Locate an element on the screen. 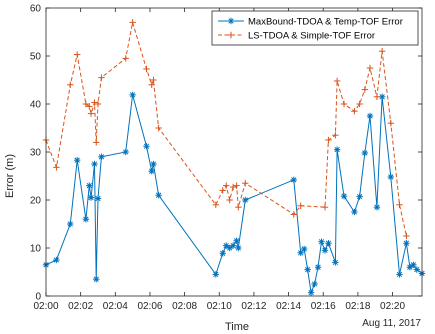  y-tick-label: 10 is located at coordinates (36, 249).